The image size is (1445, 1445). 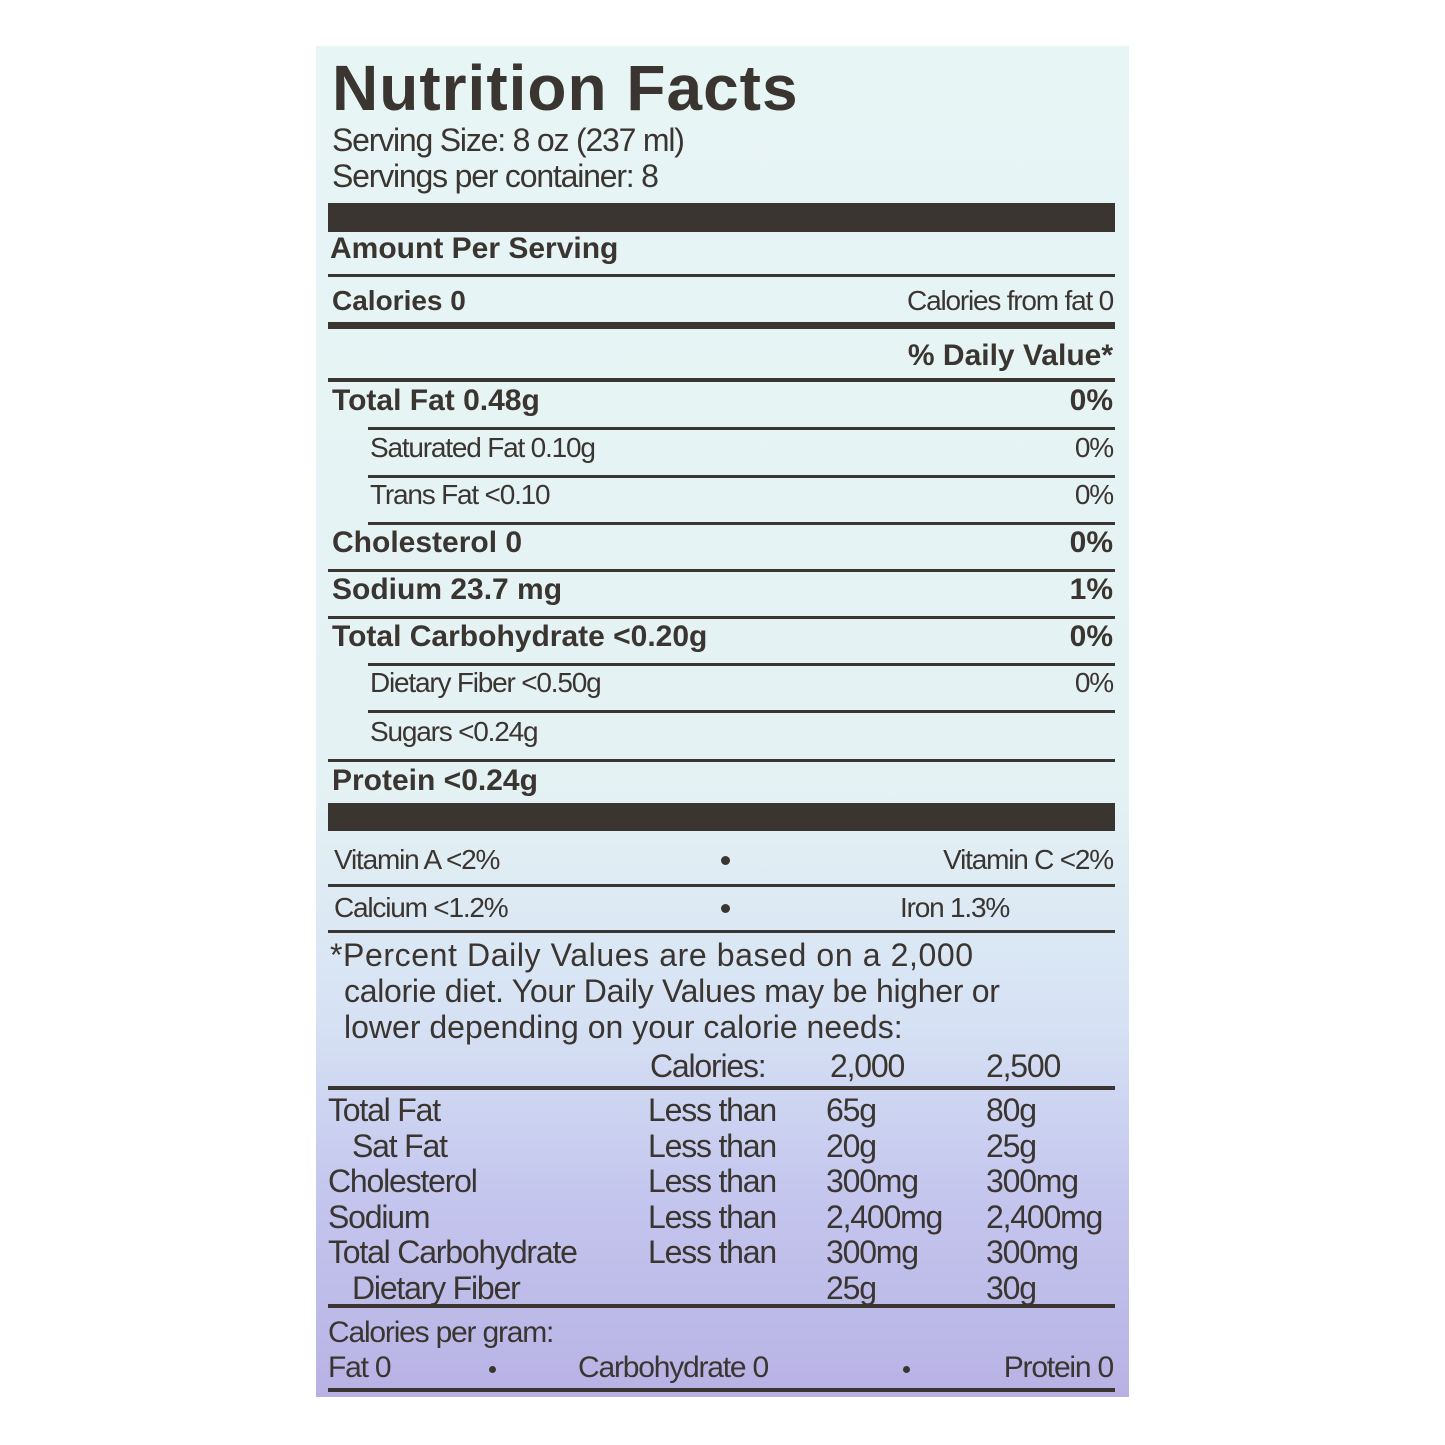 What do you see at coordinates (495, 176) in the screenshot?
I see `servings-per-container: Servings per container: 8` at bounding box center [495, 176].